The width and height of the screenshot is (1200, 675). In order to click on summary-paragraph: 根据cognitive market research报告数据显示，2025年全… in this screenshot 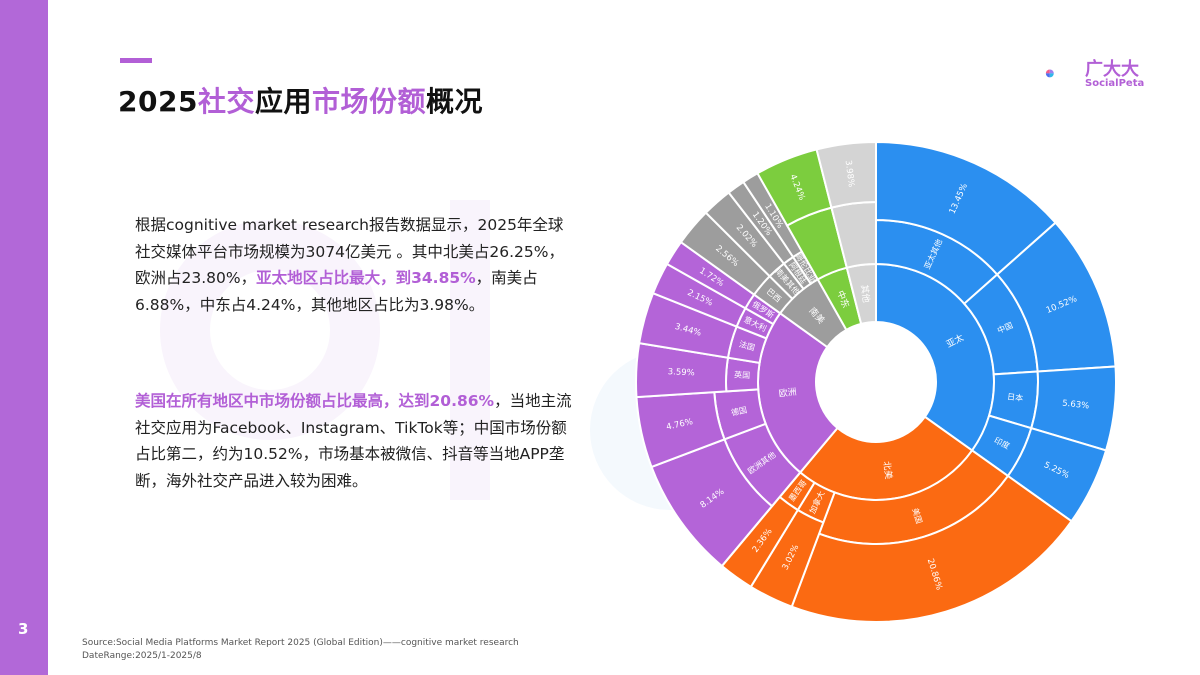, I will do `click(355, 265)`.